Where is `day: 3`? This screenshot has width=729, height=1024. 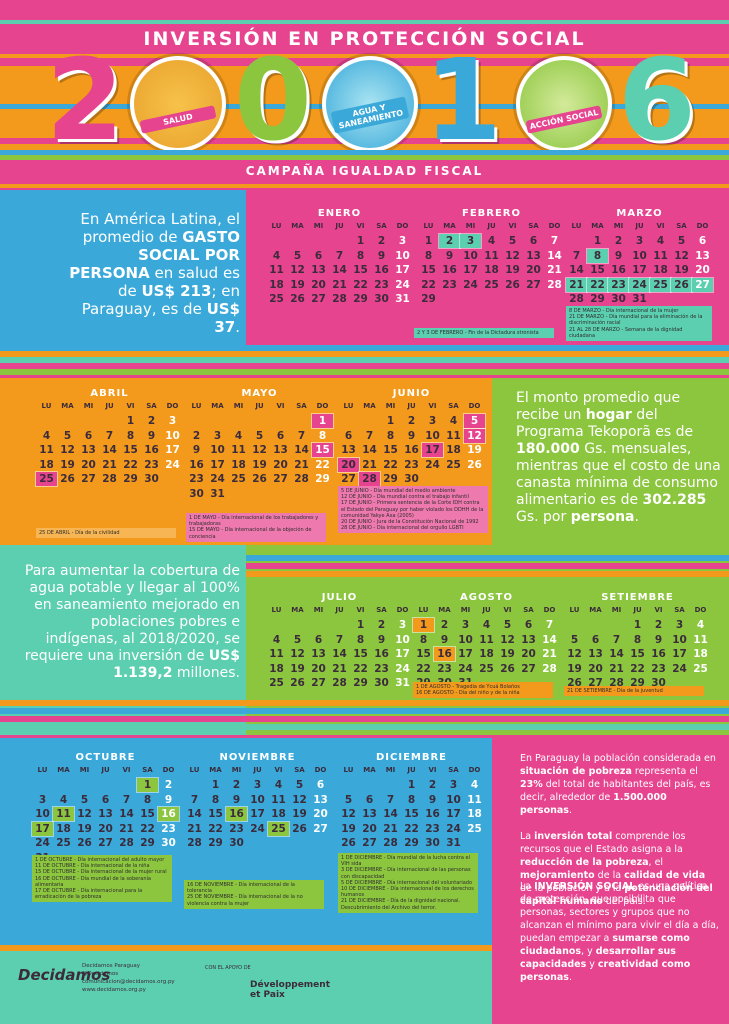
day: 3 is located at coordinates (172, 421).